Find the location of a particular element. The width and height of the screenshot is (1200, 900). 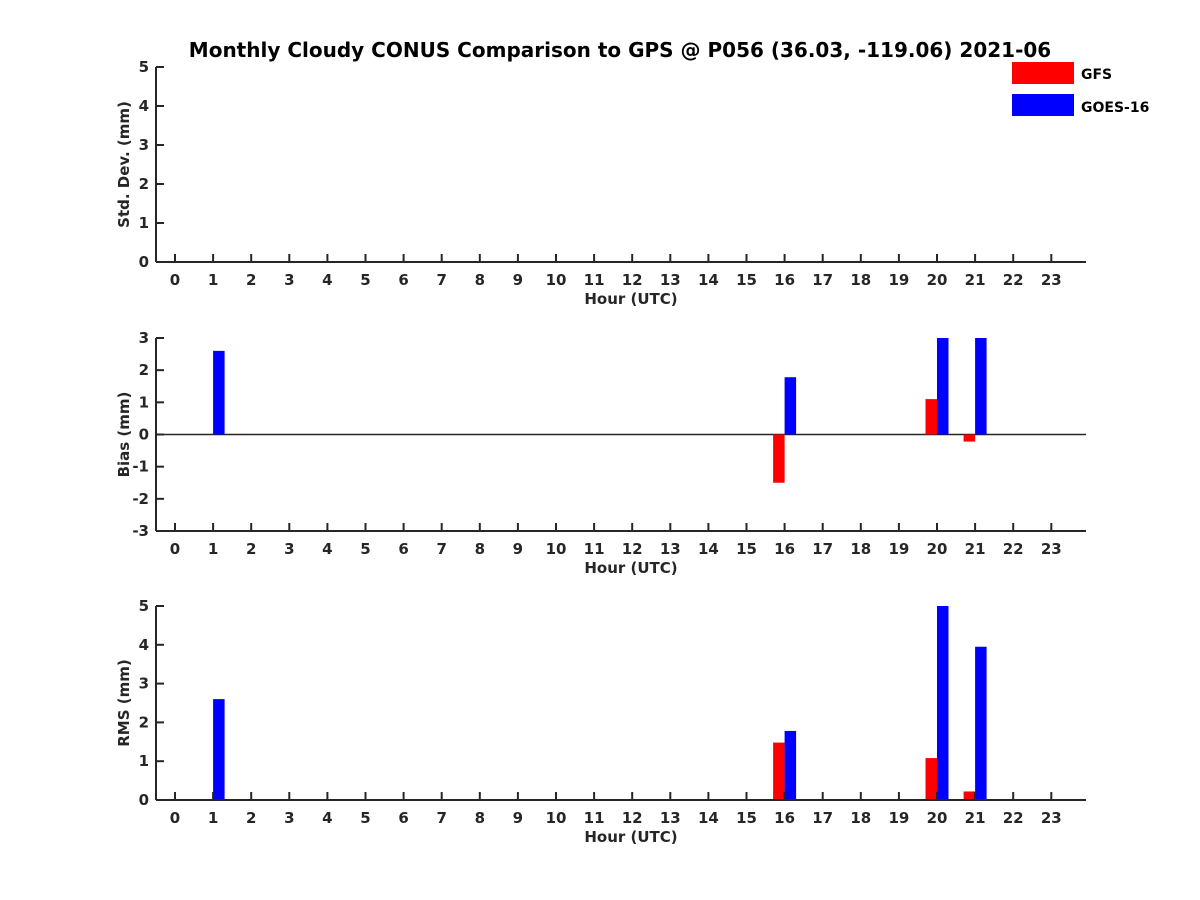

y-tick-label: -2 is located at coordinates (140, 499).